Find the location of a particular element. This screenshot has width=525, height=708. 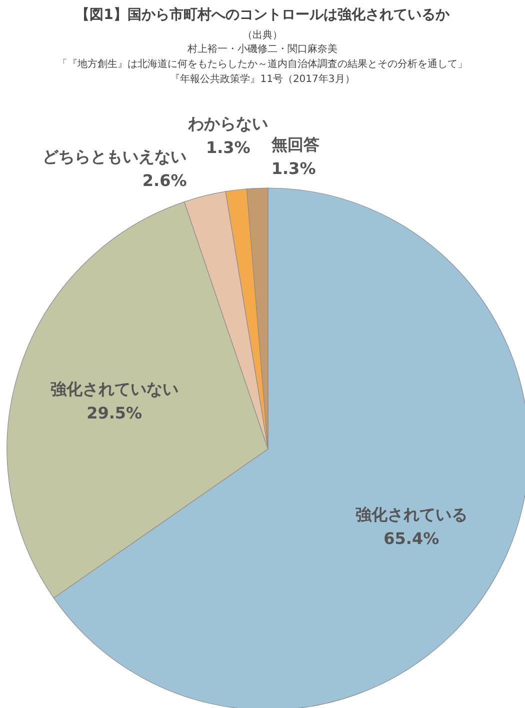

text: 村上裕一・小磯修二・関口麻奈美 is located at coordinates (262, 49).